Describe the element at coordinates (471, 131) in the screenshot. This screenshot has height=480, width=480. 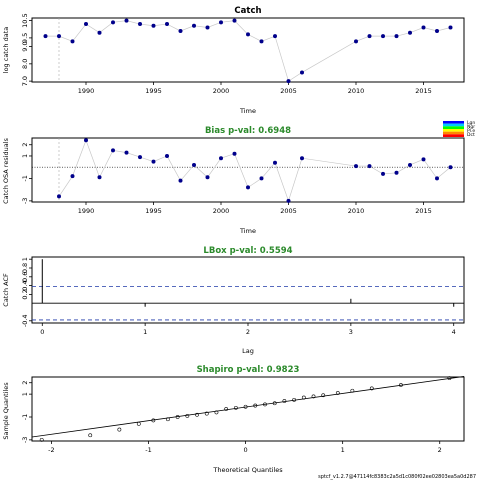
I see `osa-legend-label-3: Pl.e` at that location.